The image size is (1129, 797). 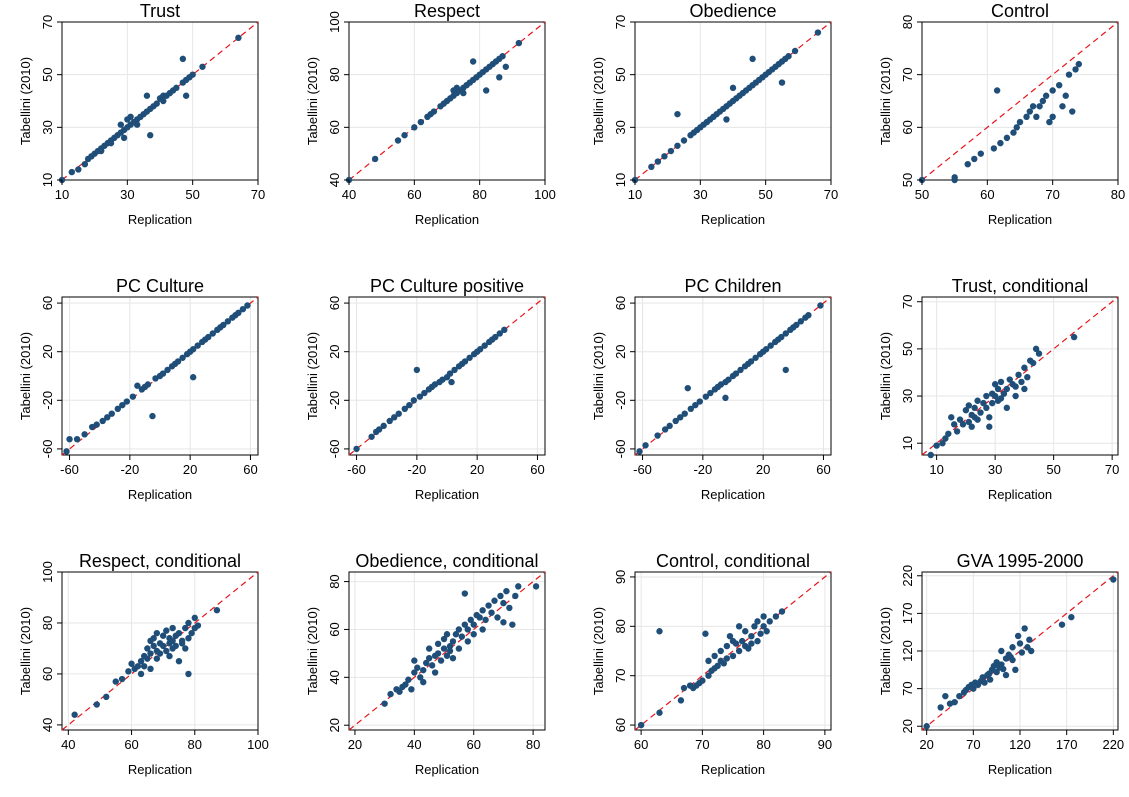 What do you see at coordinates (416, 469) in the screenshot?
I see `x-tick-label: -20` at bounding box center [416, 469].